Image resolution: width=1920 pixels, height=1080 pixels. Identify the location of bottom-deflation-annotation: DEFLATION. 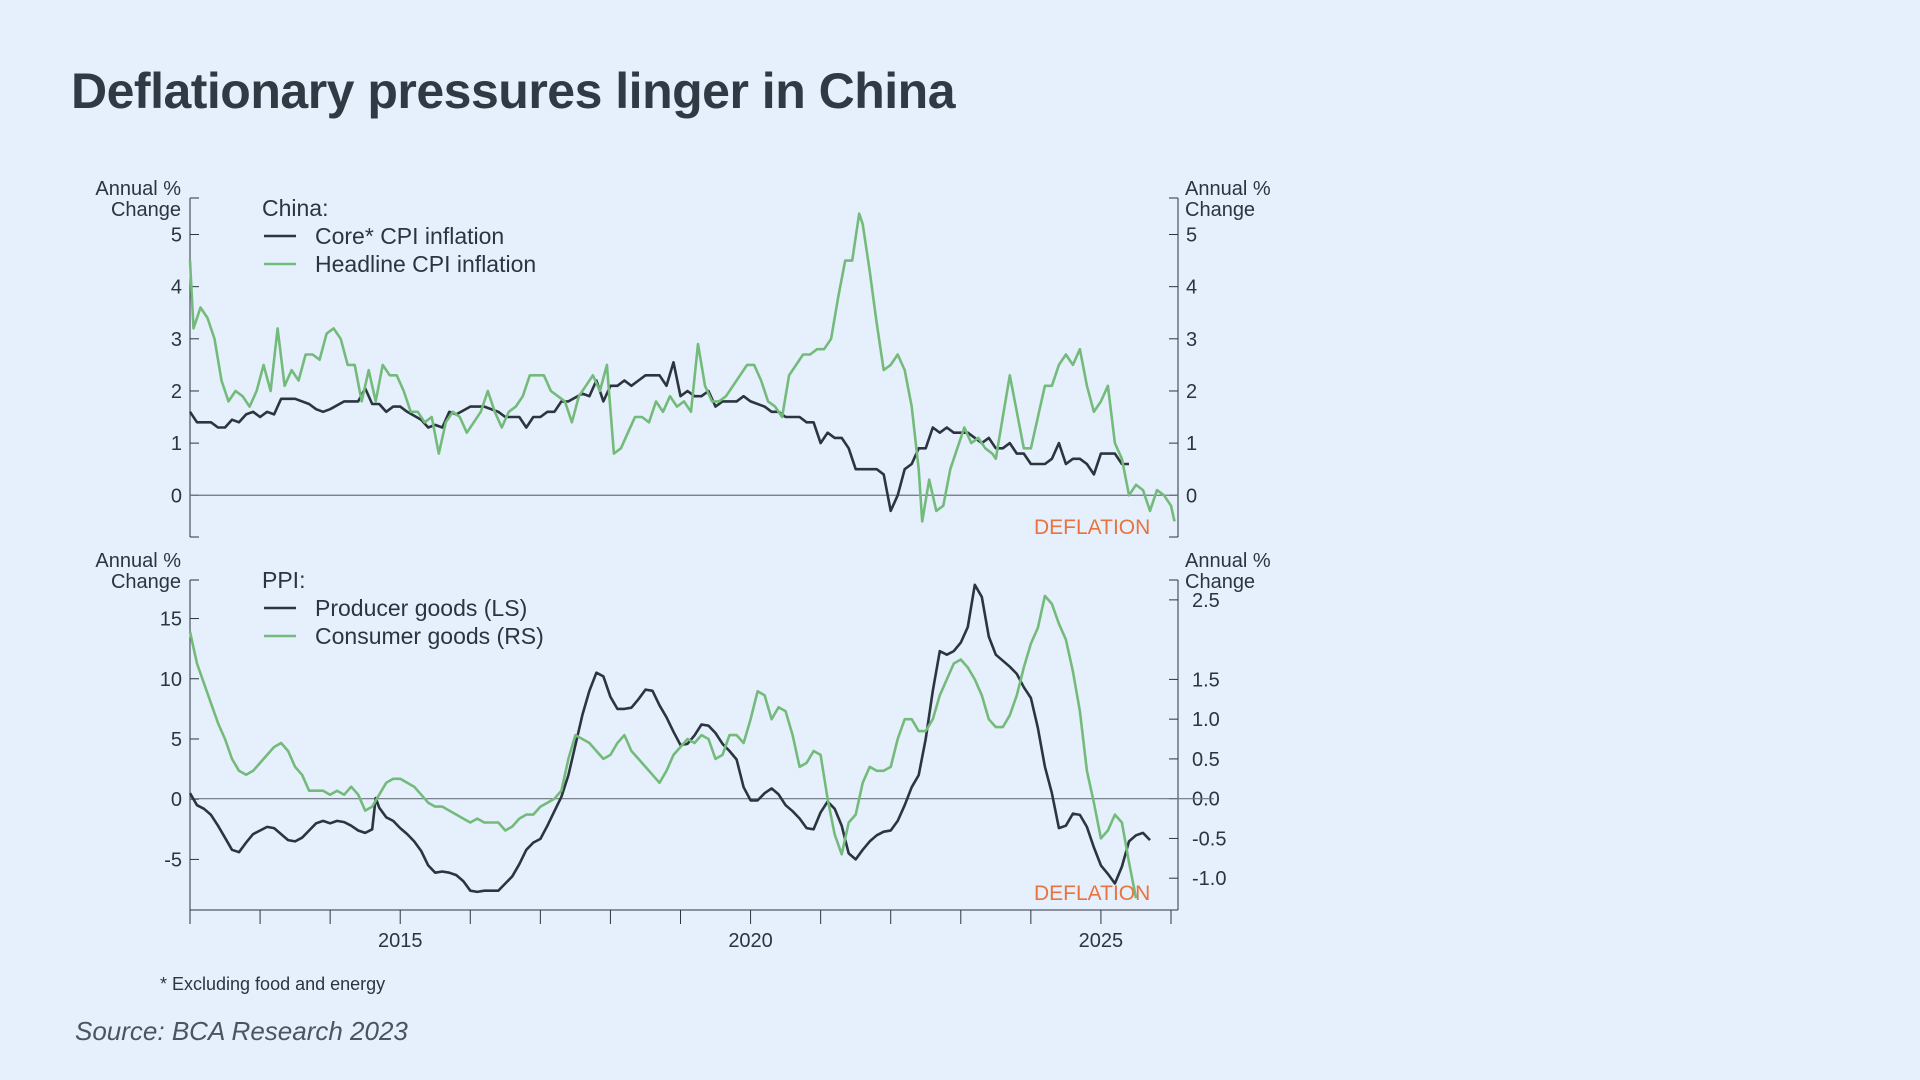
(1092, 893).